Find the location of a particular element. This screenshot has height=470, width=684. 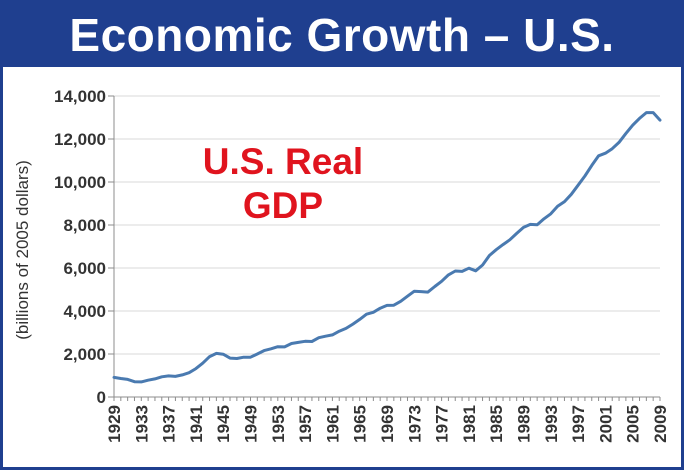

x-tick-label: 1965 is located at coordinates (360, 424).